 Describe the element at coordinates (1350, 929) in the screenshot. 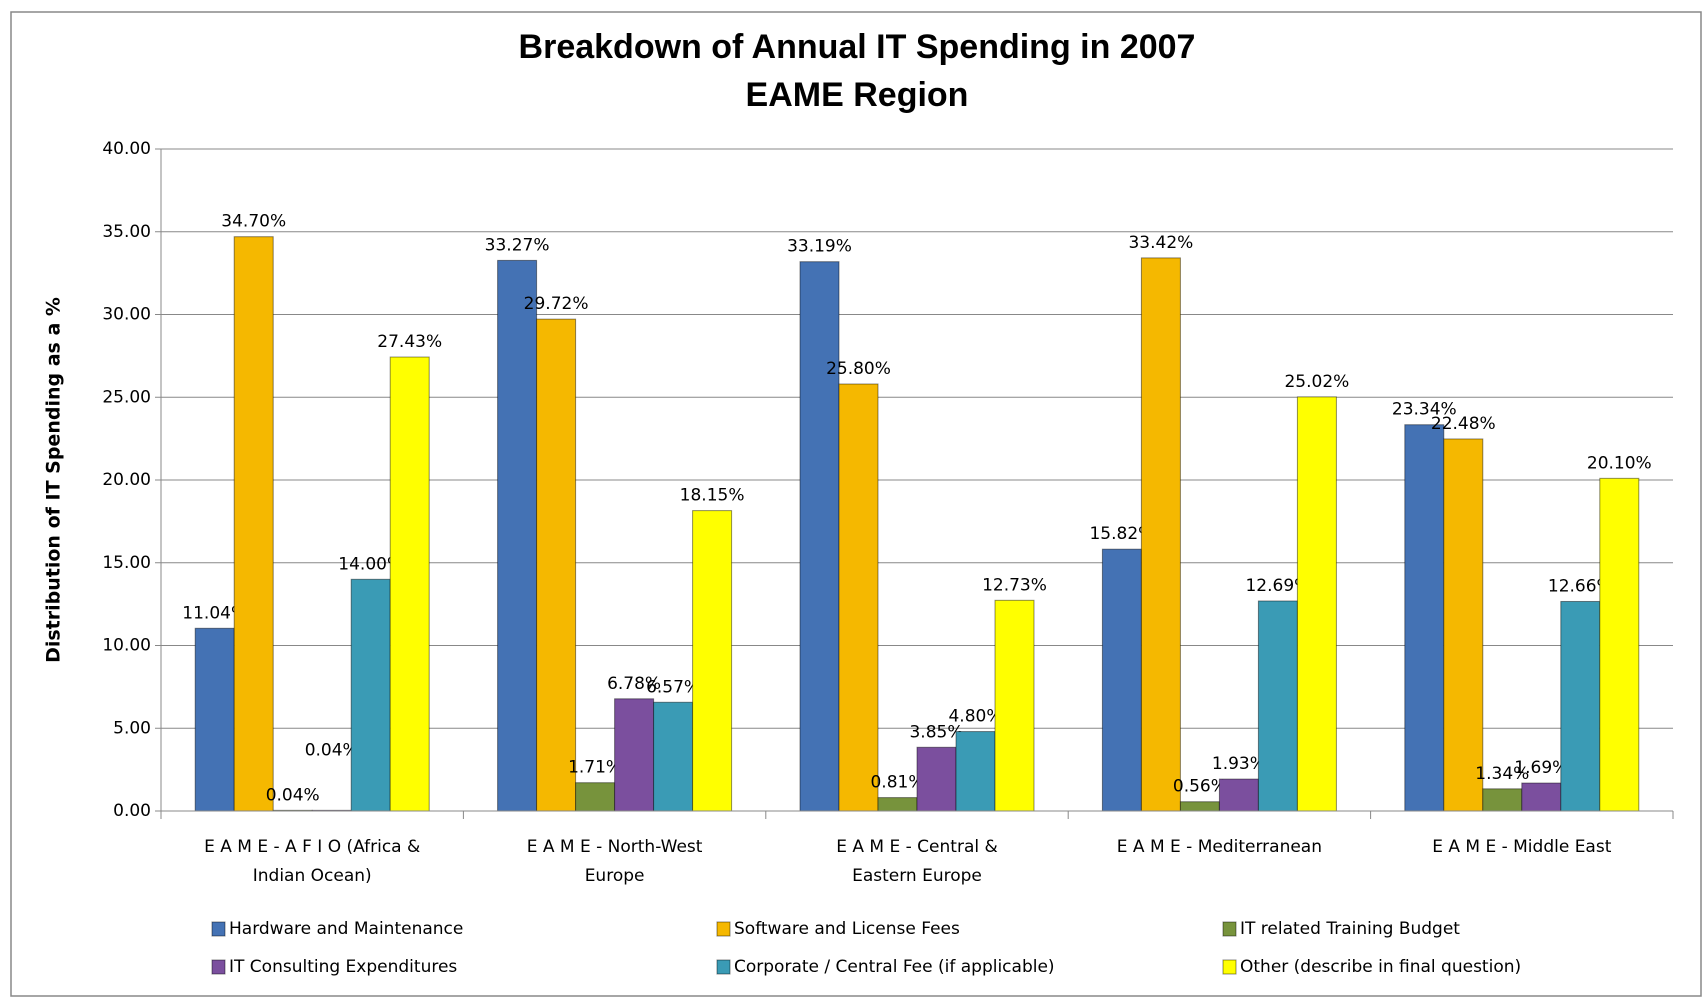

I see `legend-label: IT related Training Budget` at that location.